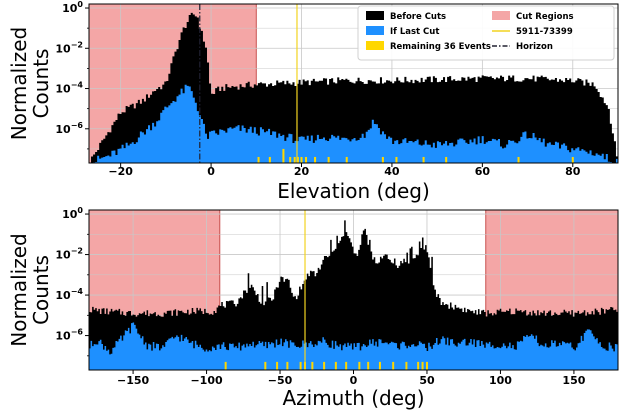  I want to click on x-tick-label: 80, so click(573, 171).